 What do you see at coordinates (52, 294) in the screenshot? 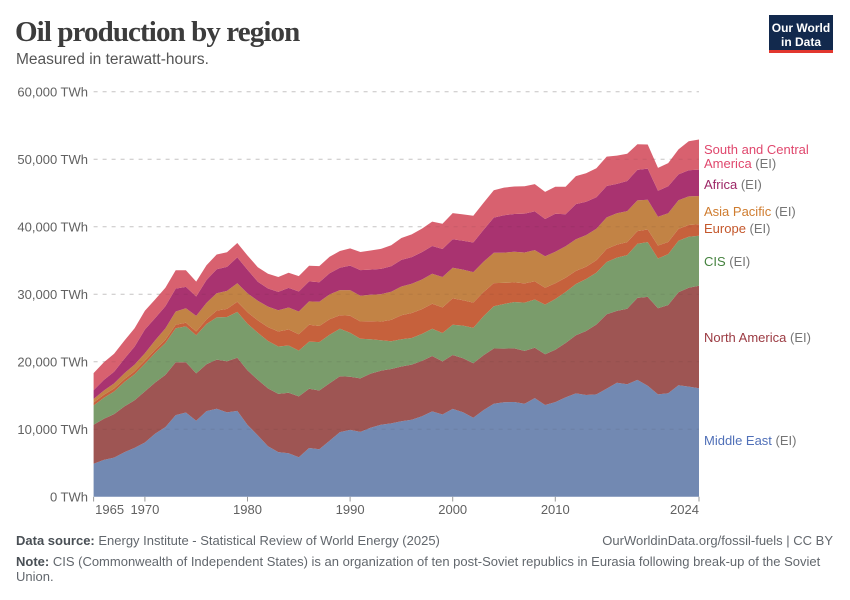
I see `svg-text: 30,000 TWh` at bounding box center [52, 294].